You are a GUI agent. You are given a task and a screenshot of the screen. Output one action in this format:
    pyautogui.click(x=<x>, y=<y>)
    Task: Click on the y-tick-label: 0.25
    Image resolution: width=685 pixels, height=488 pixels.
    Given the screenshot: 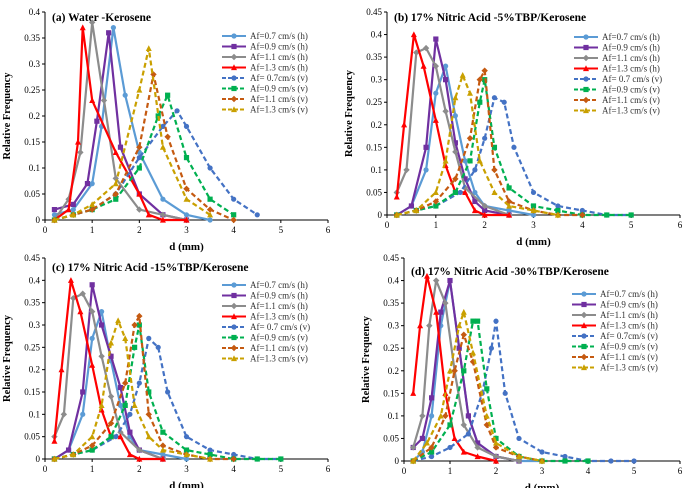 What is the action you would take?
    pyautogui.click(x=374, y=102)
    